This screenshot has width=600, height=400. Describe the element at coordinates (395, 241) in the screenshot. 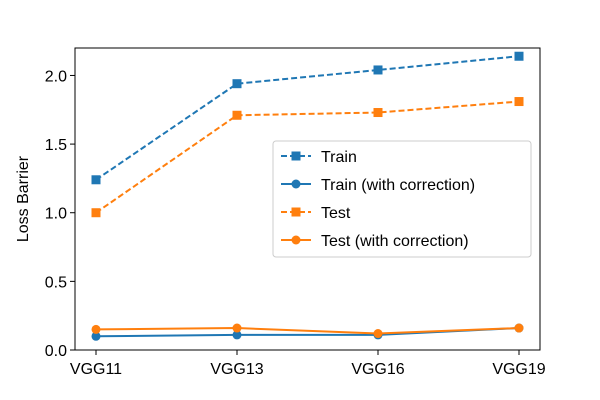

I see `legend-label: Test (with correction)` at that location.